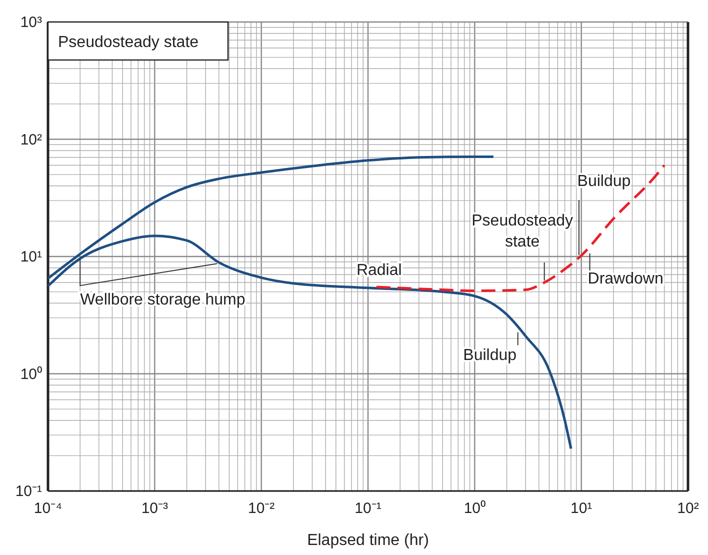  What do you see at coordinates (31, 139) in the screenshot?
I see `y-tick-label: 10²` at bounding box center [31, 139].